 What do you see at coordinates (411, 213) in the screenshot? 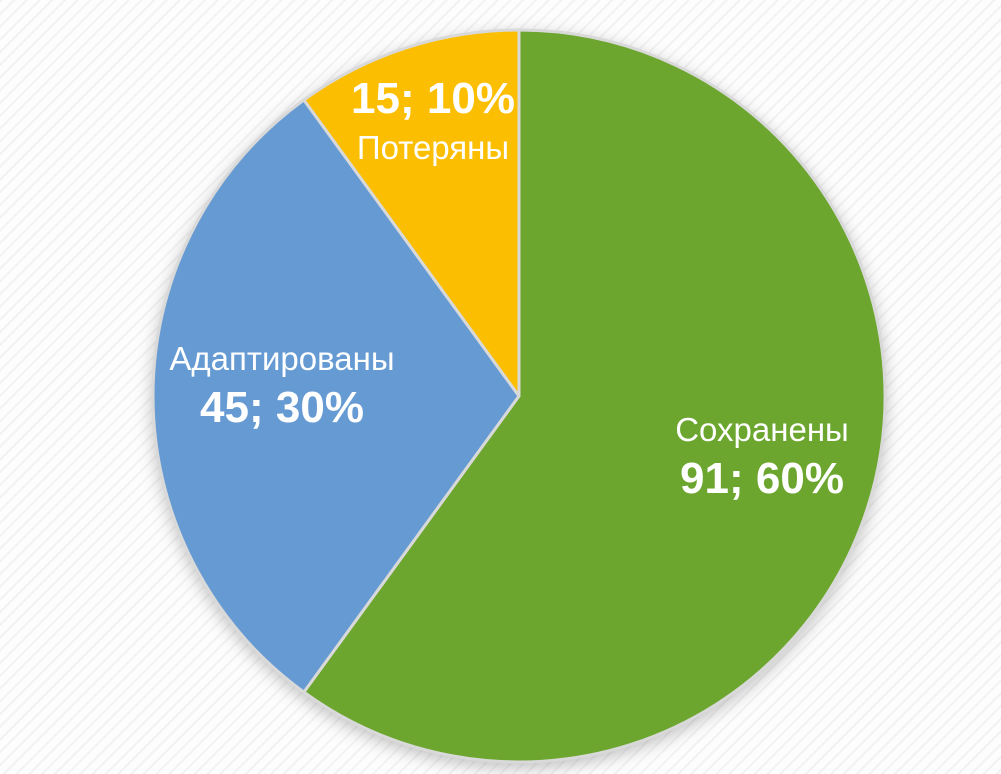
I see `pie-slice-lost` at bounding box center [411, 213].